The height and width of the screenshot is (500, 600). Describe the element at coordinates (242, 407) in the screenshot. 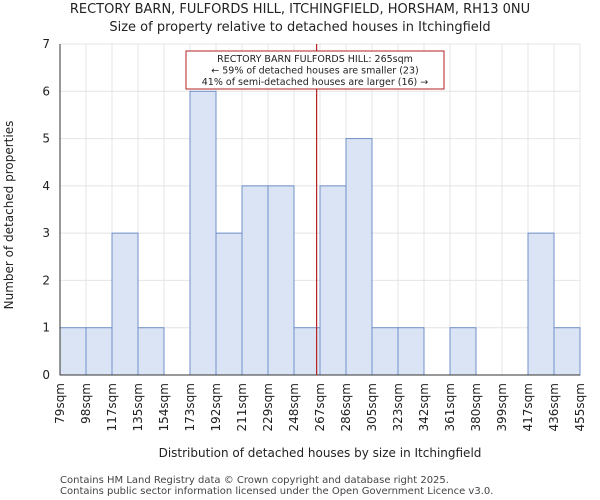

I see `x-tick-label-211sqm: 211sqm` at that location.